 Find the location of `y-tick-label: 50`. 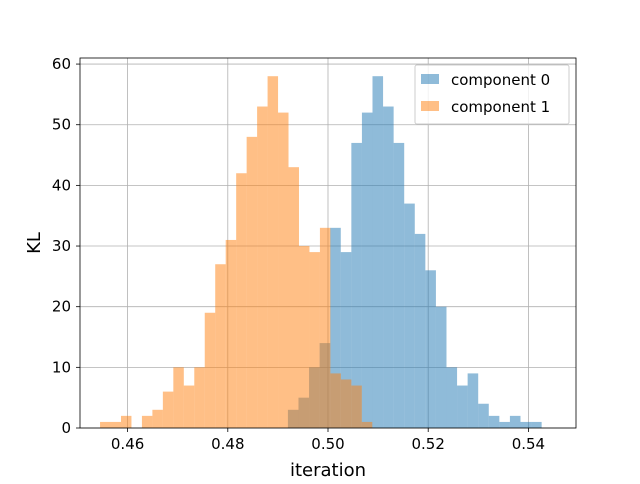

y-tick-label: 50 is located at coordinates (61, 125).